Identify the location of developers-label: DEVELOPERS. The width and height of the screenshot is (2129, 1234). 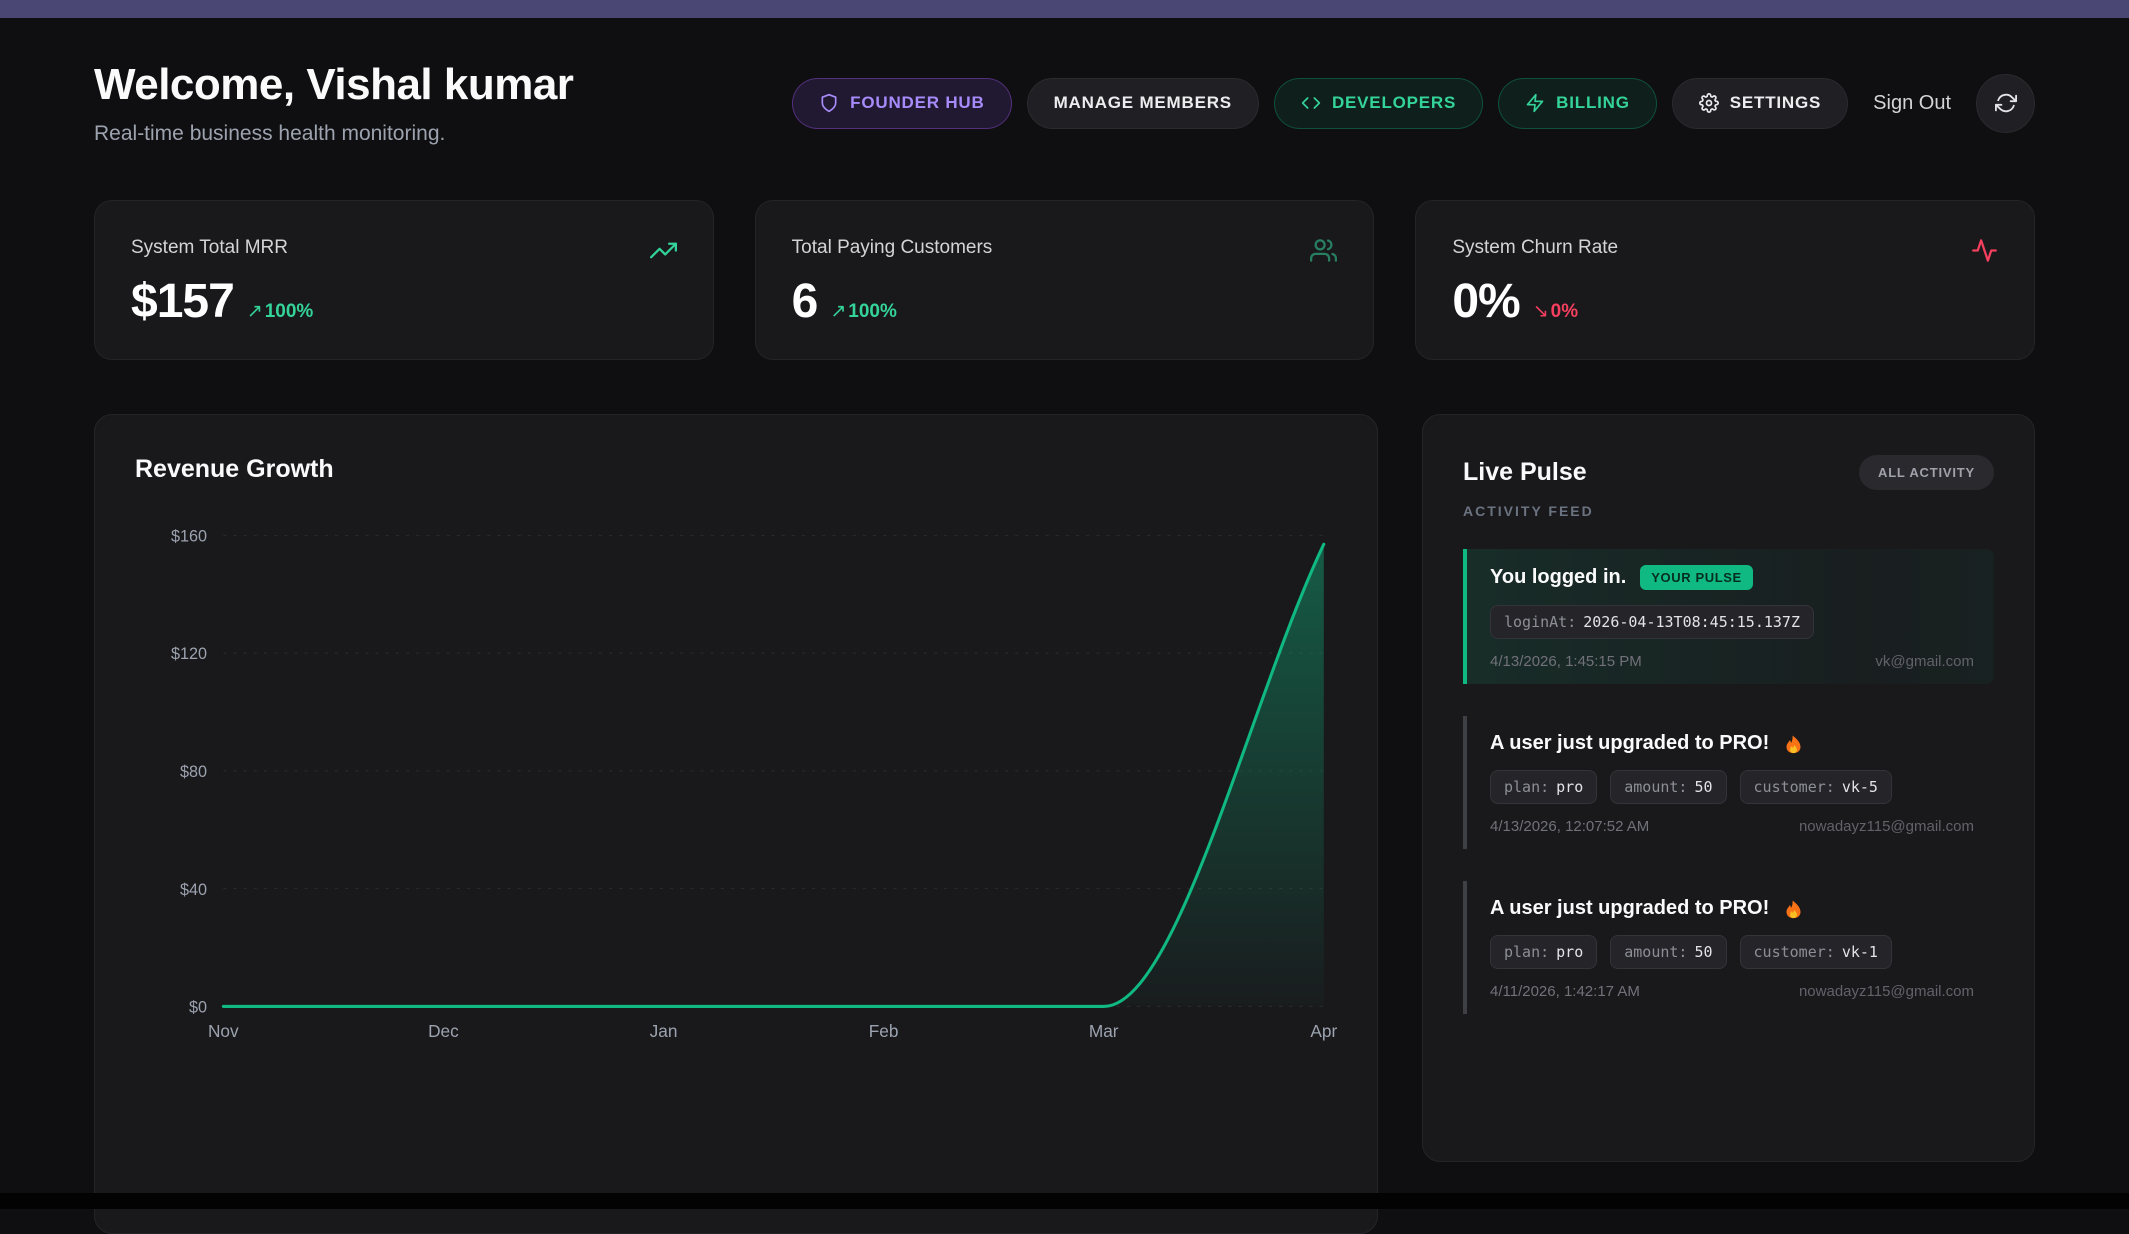
(1394, 102).